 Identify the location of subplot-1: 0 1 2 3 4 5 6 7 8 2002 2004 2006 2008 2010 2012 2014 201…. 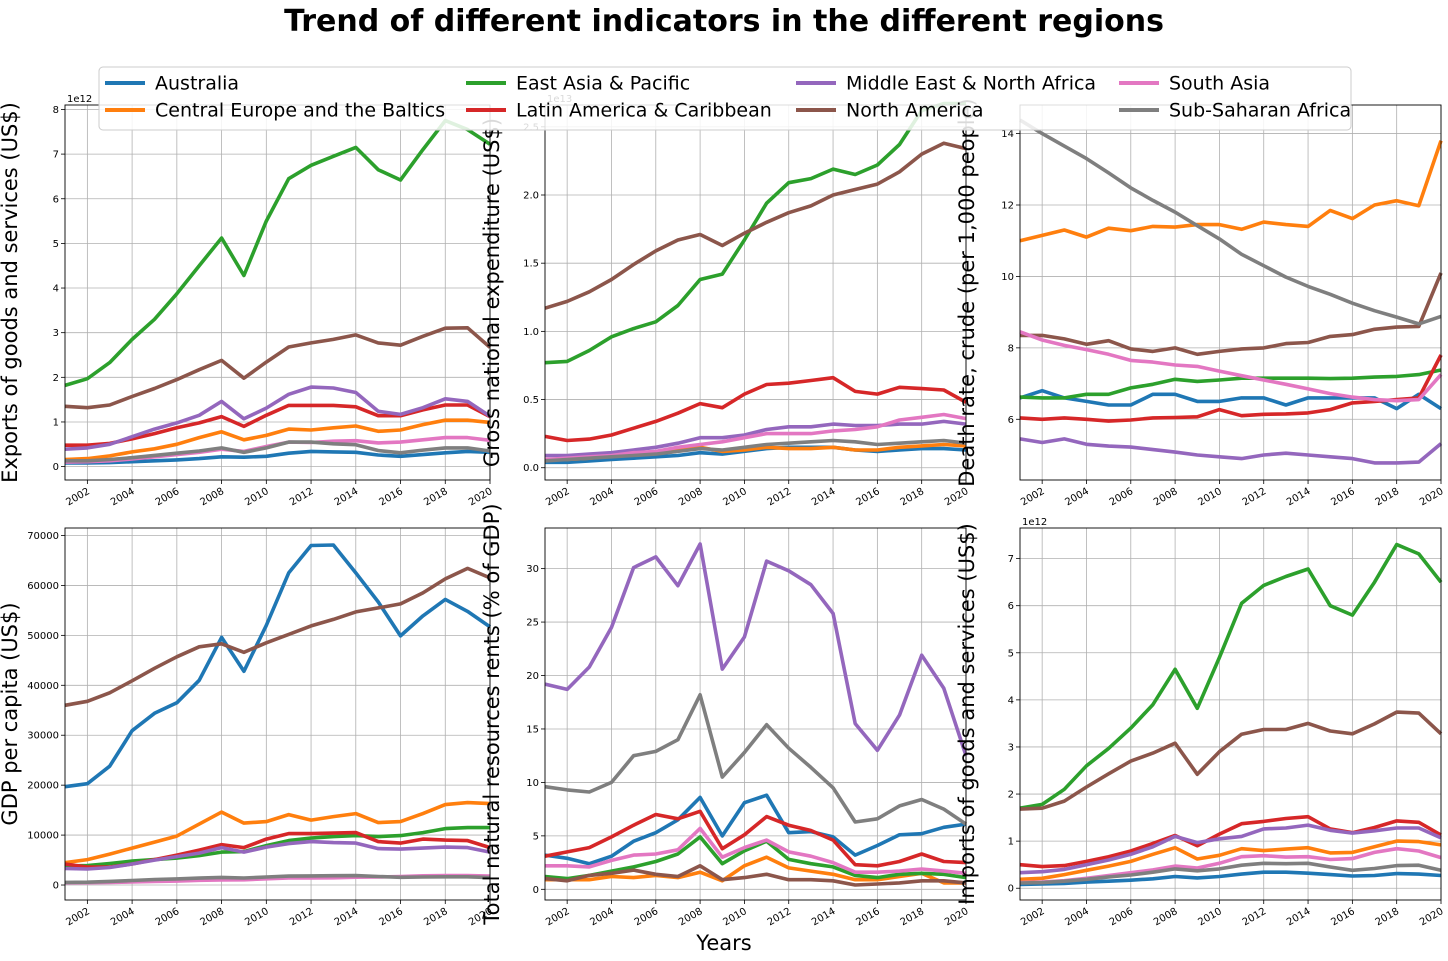
(247, 301).